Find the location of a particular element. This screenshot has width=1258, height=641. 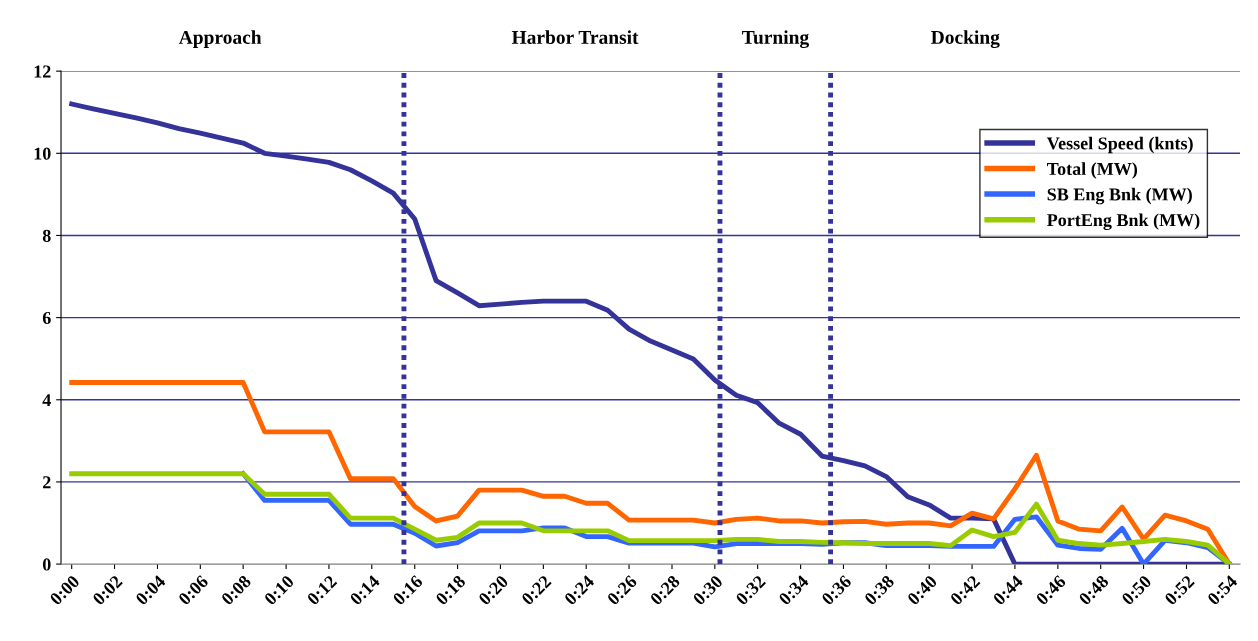

x-tick-label: 0:44 is located at coordinates (1008, 590).